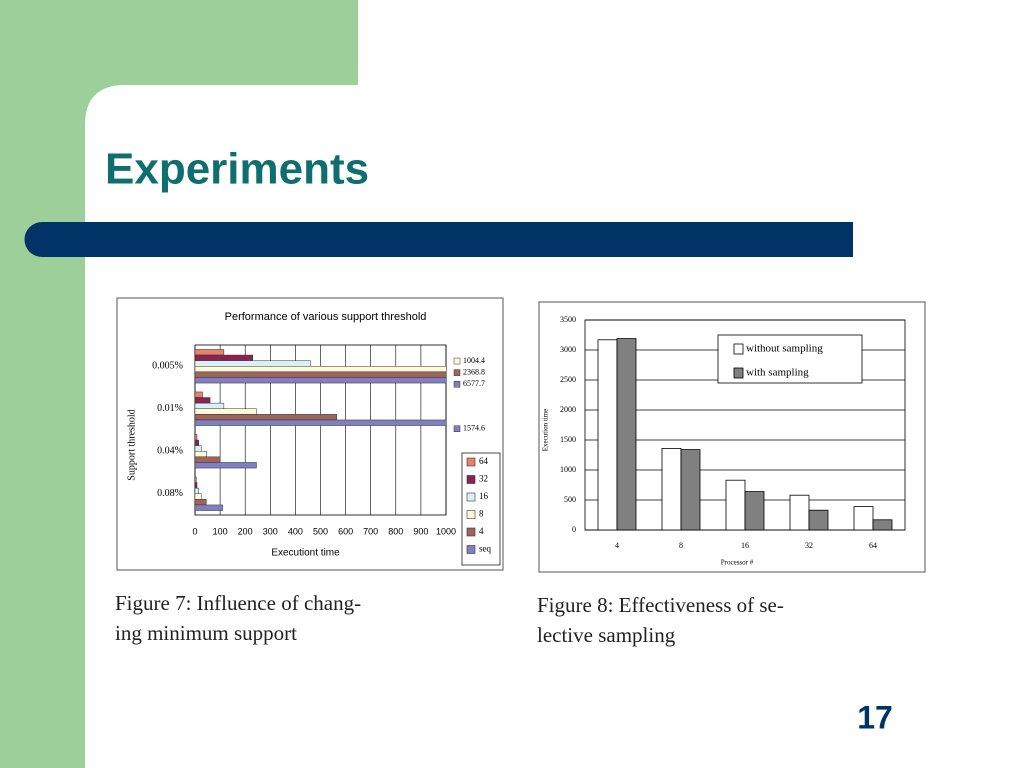  What do you see at coordinates (875, 717) in the screenshot?
I see `page-number: 17` at bounding box center [875, 717].